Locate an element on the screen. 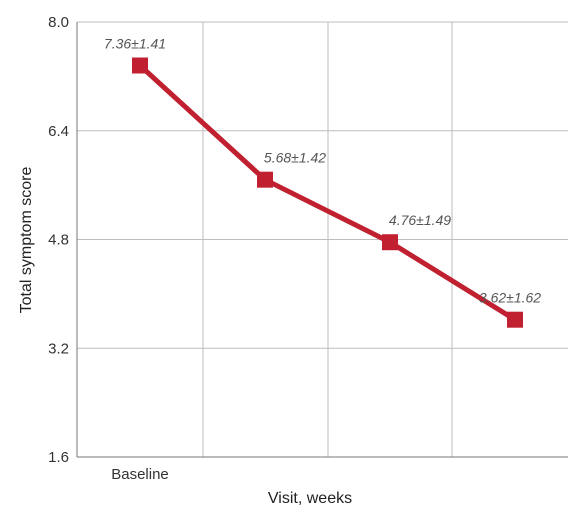 The height and width of the screenshot is (512, 569). x-axis-ticks: Baseline is located at coordinates (140, 474).